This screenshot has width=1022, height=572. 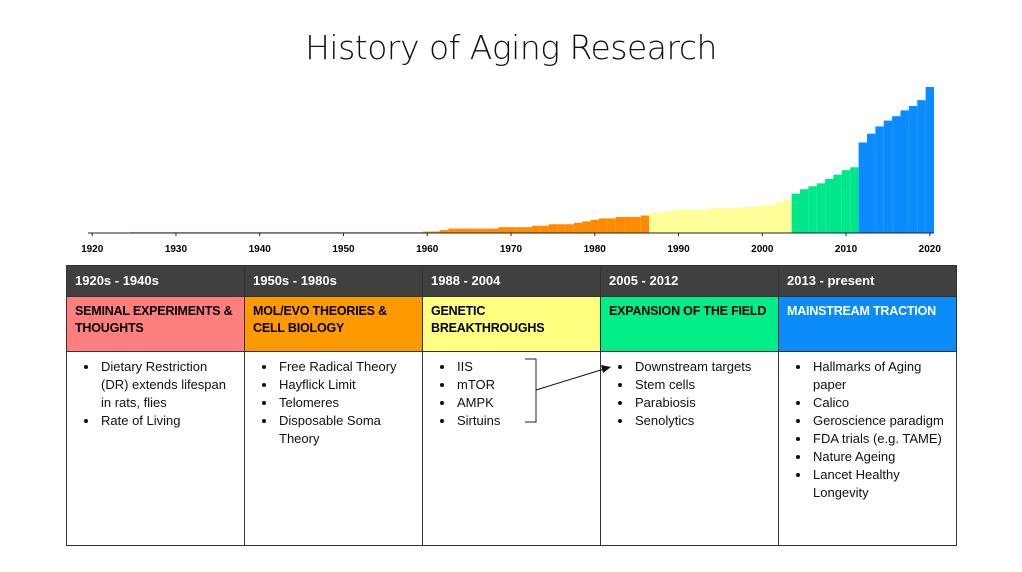 I want to click on list-item: AMPK, so click(x=524, y=403).